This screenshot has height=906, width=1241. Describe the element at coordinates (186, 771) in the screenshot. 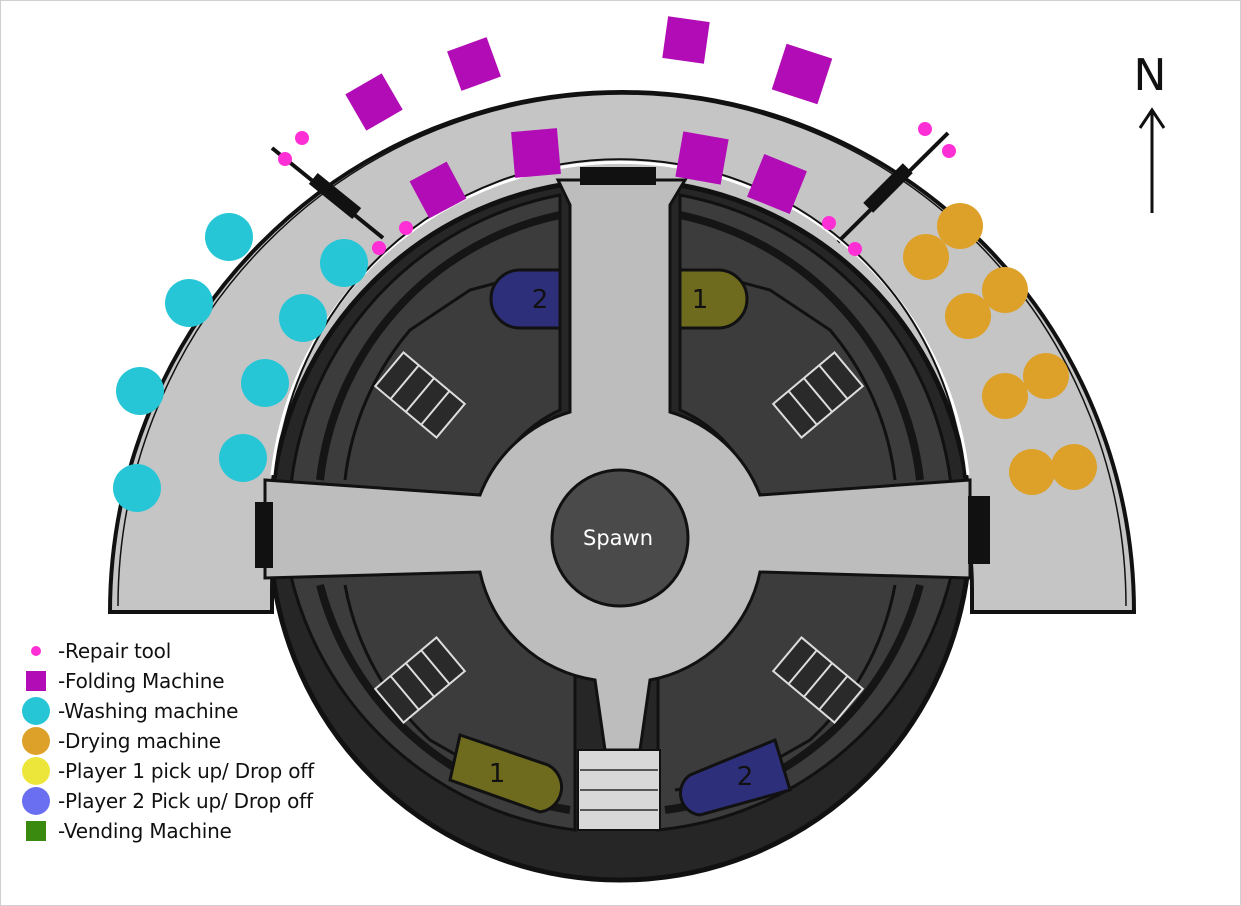

I see `legend-label: -Player 1 pick up/ Drop off` at that location.